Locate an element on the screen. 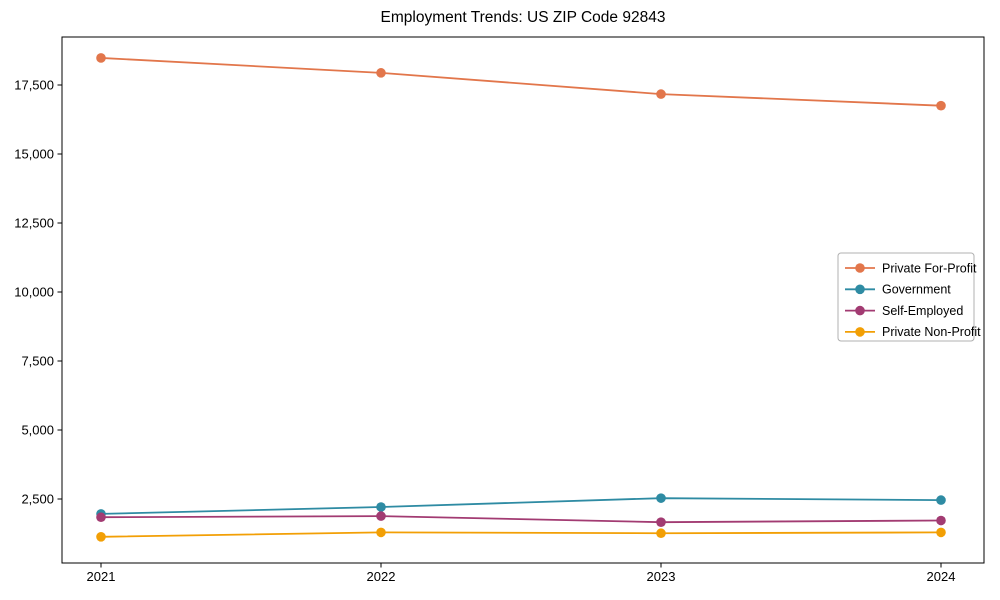  legend-label: Private For-Profit is located at coordinates (929, 268).